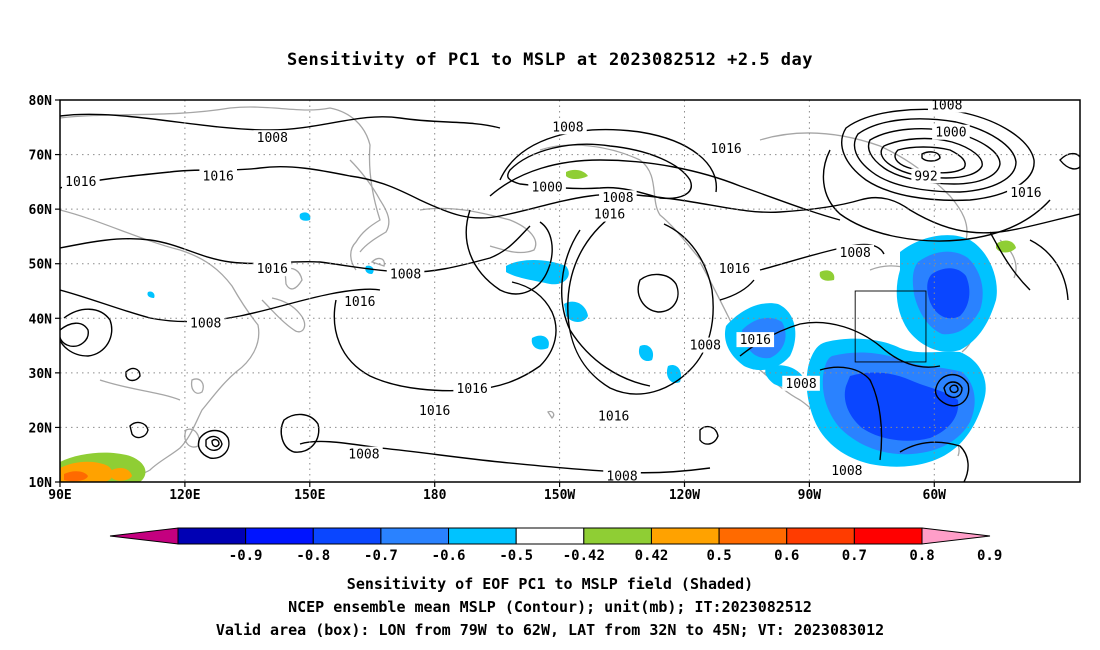 The width and height of the screenshot is (1100, 650). I want to click on colorbar-label: 0.8, so click(921, 556).